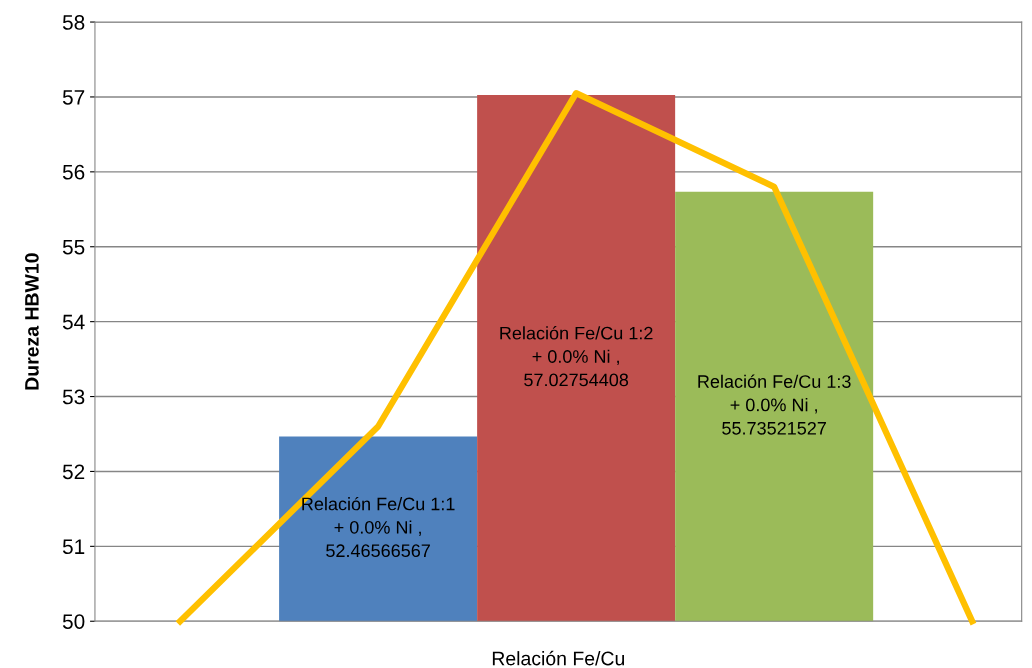 The width and height of the screenshot is (1032, 668). What do you see at coordinates (73, 547) in the screenshot?
I see `y-tick-label: 51` at bounding box center [73, 547].